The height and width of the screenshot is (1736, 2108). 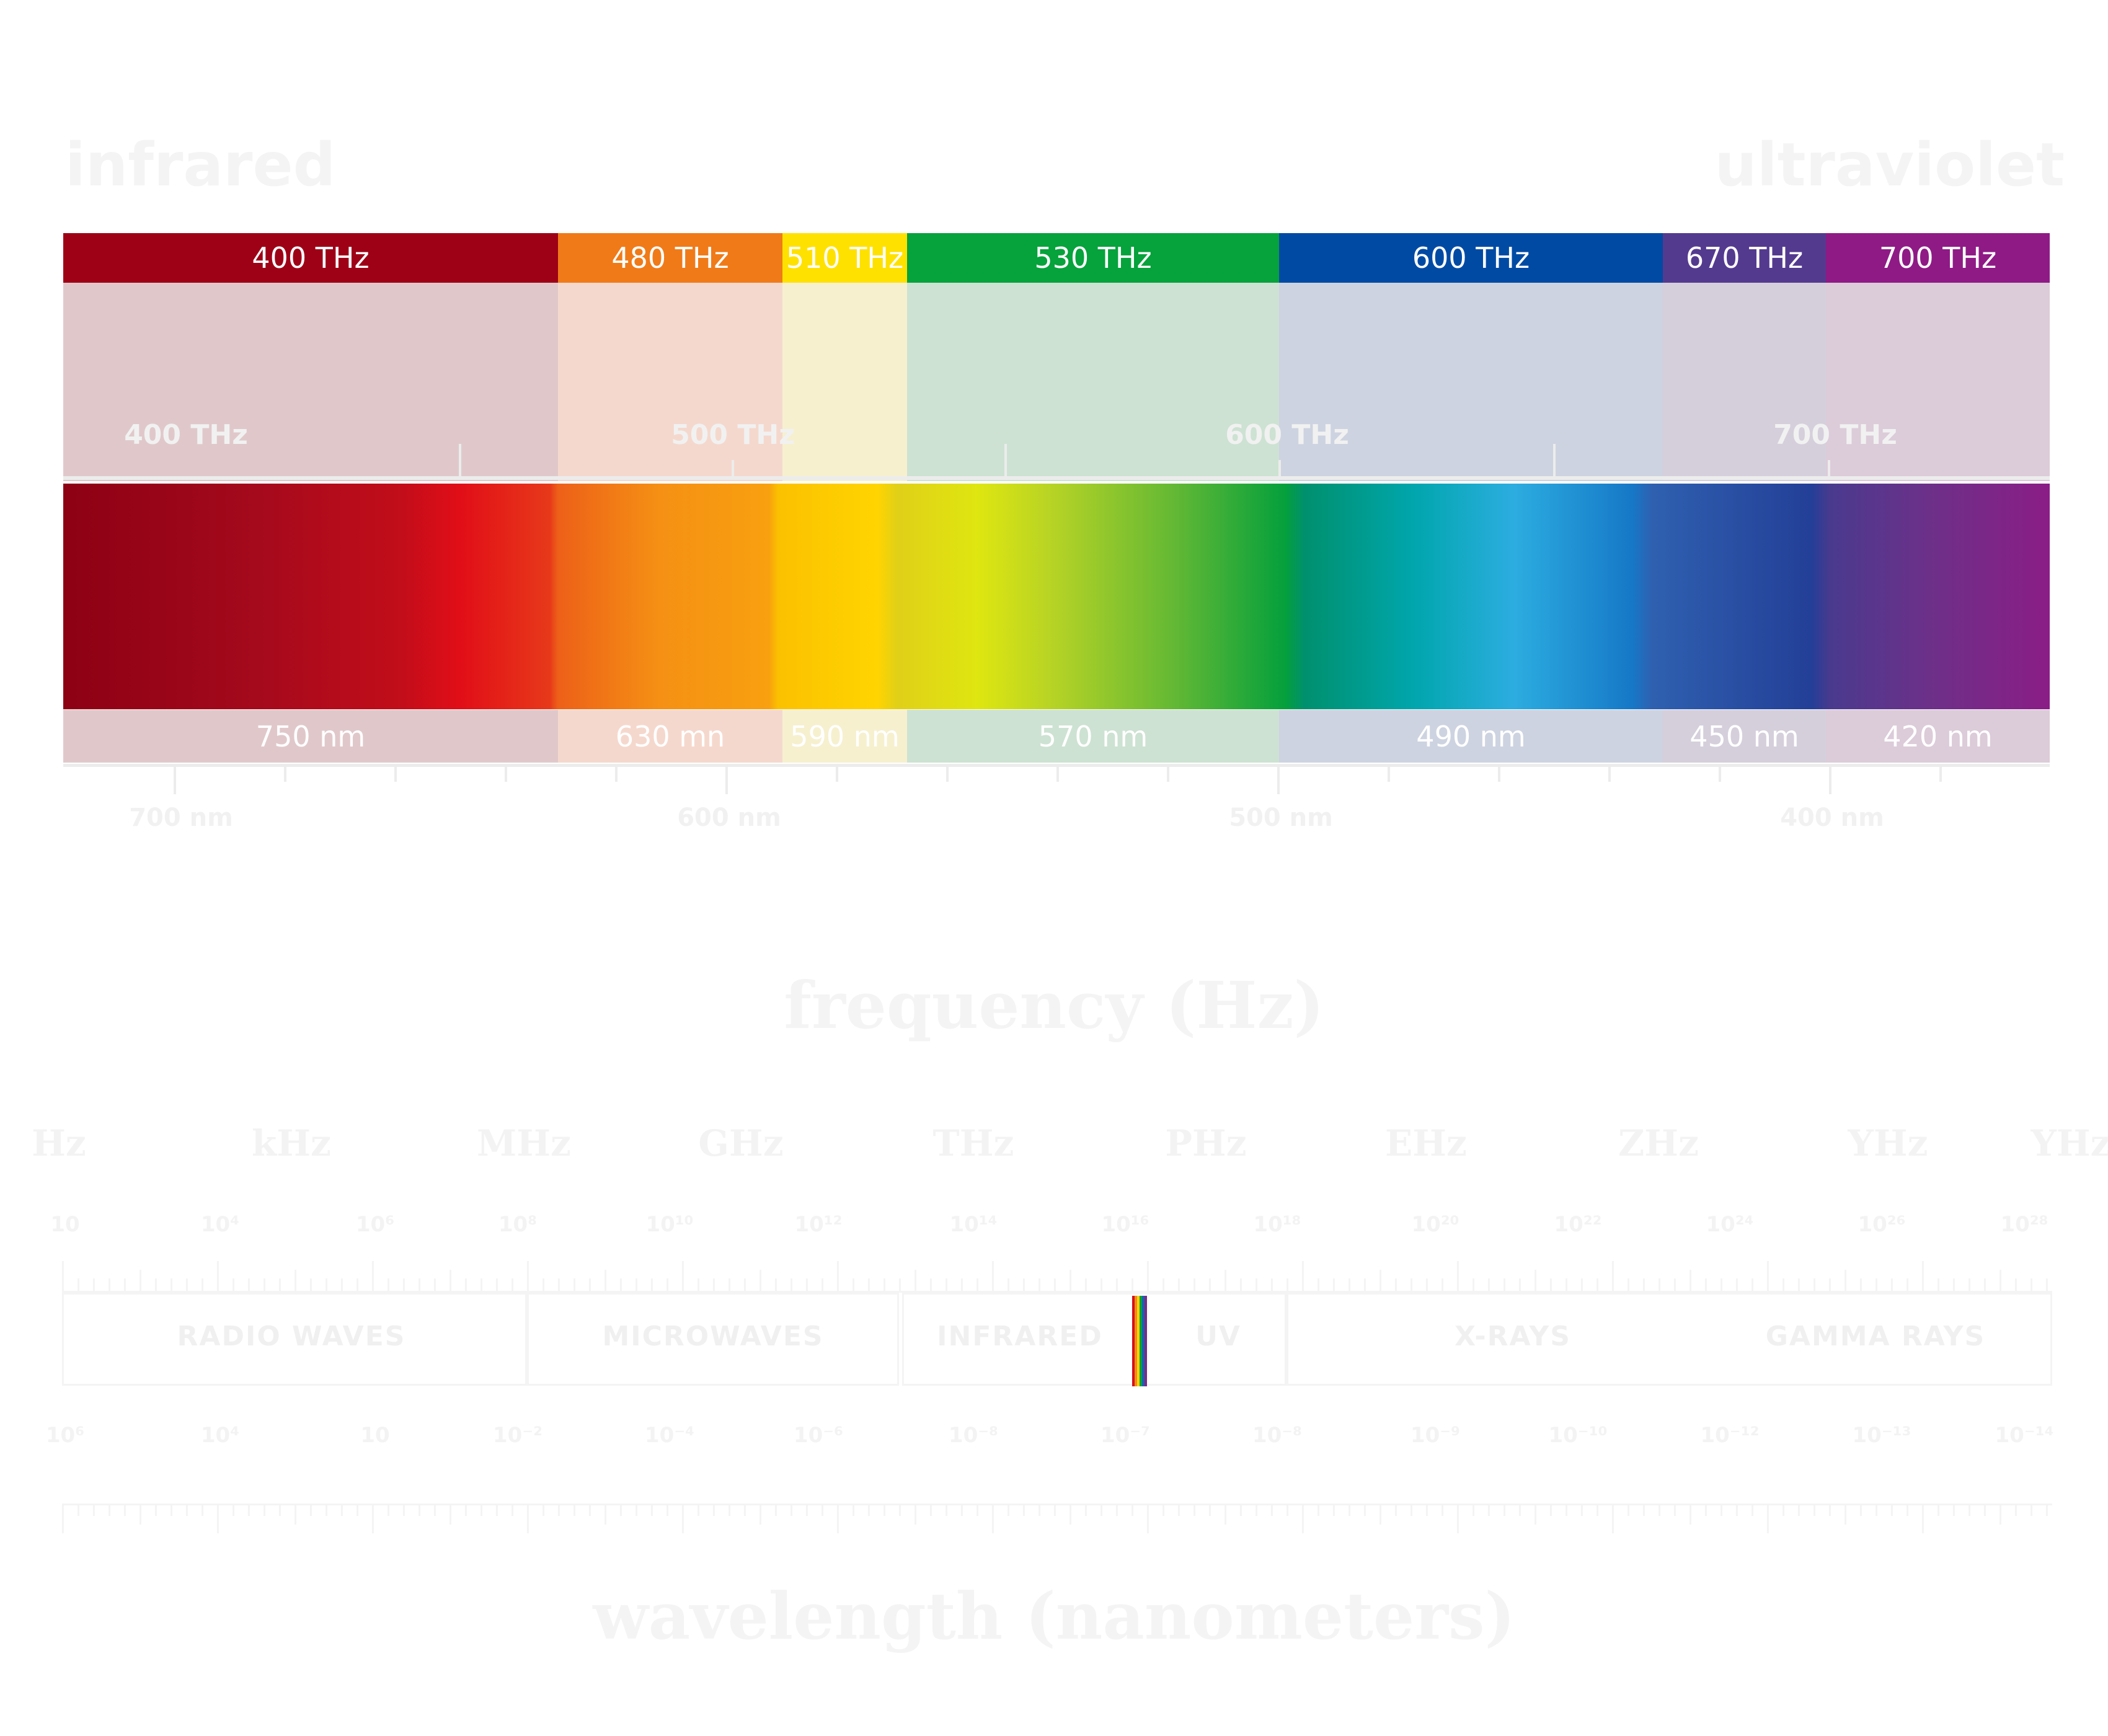 I want to click on band-tint, so click(x=1093, y=382).